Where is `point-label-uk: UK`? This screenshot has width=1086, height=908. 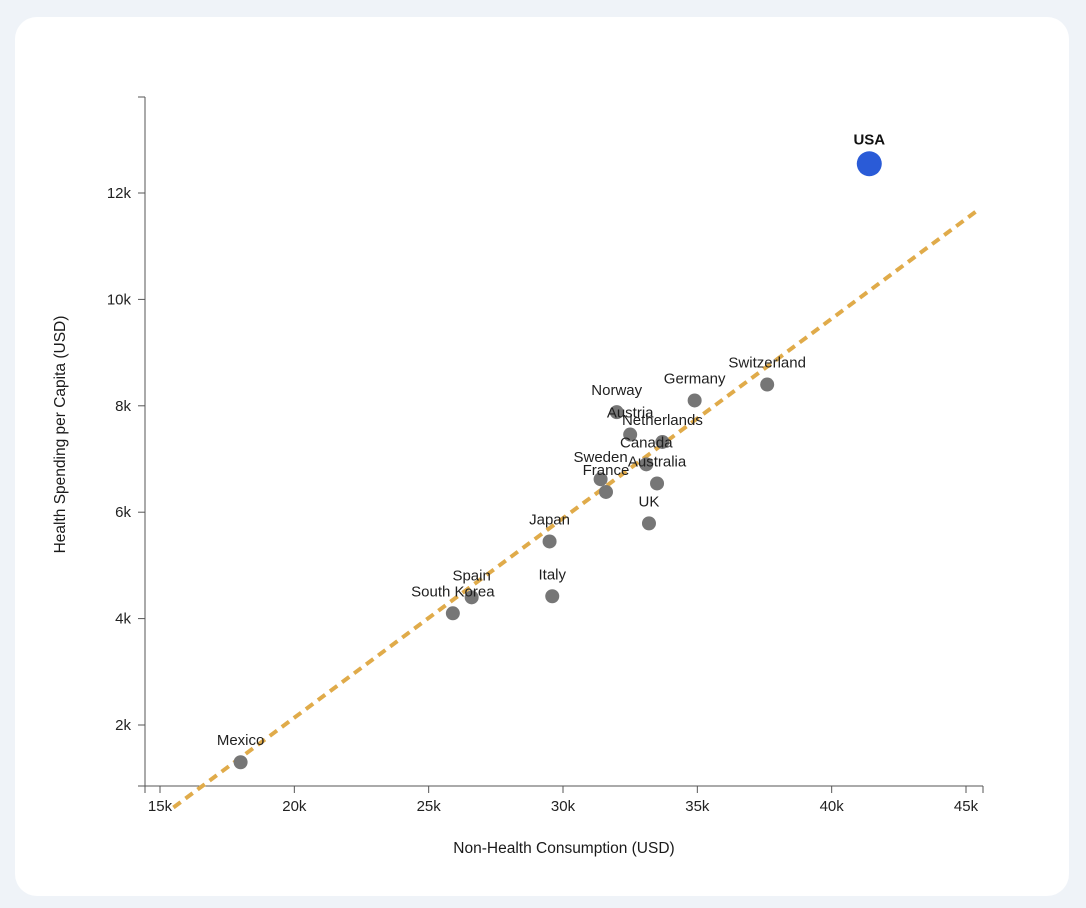
point-label-uk: UK is located at coordinates (649, 501).